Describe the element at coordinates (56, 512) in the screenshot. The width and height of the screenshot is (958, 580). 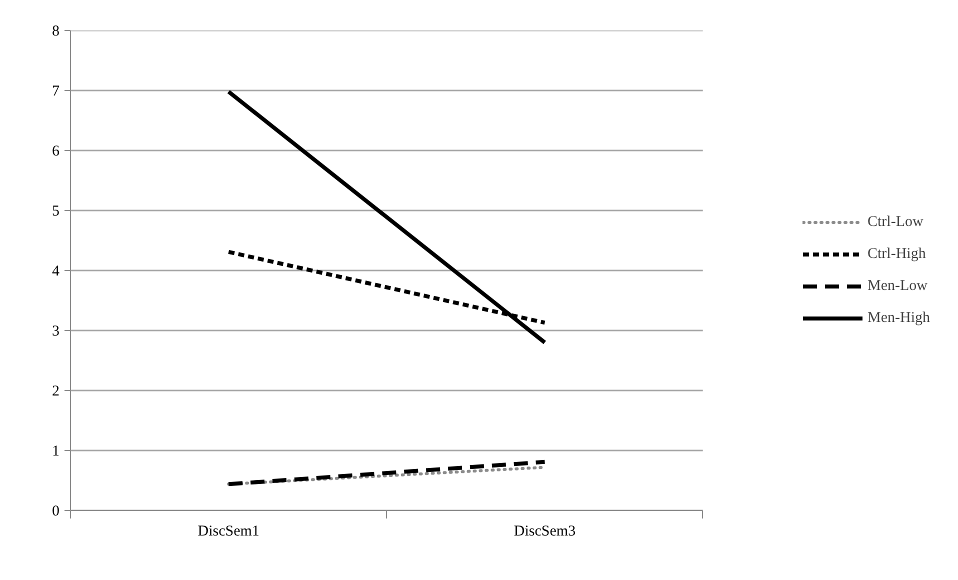
I see `y-tick-label: 0` at that location.